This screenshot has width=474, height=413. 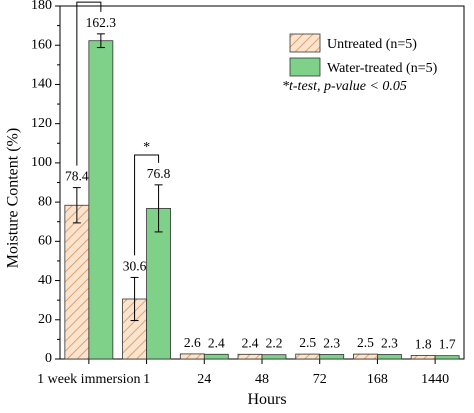 I want to click on x-tick-label: 168, so click(x=377, y=379).